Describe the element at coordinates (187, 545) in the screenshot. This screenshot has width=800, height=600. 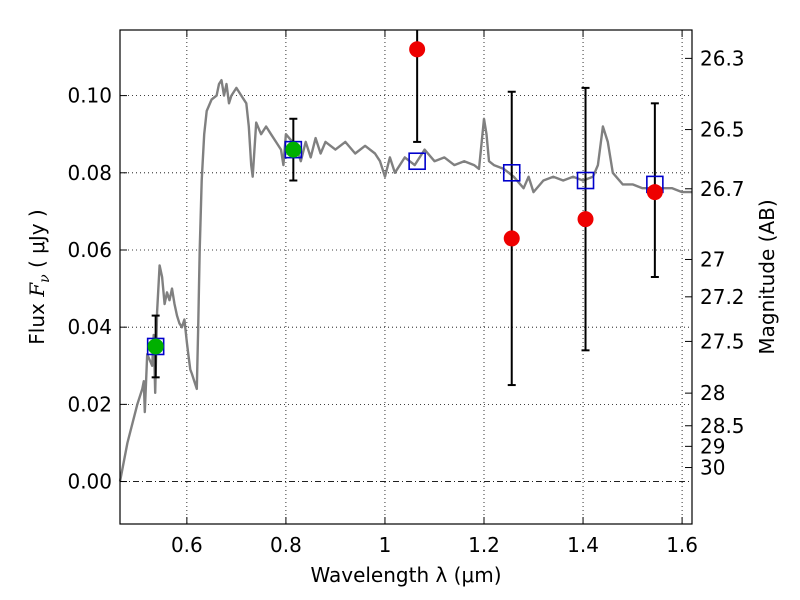
I see `x-tick-label: 0.6` at that location.